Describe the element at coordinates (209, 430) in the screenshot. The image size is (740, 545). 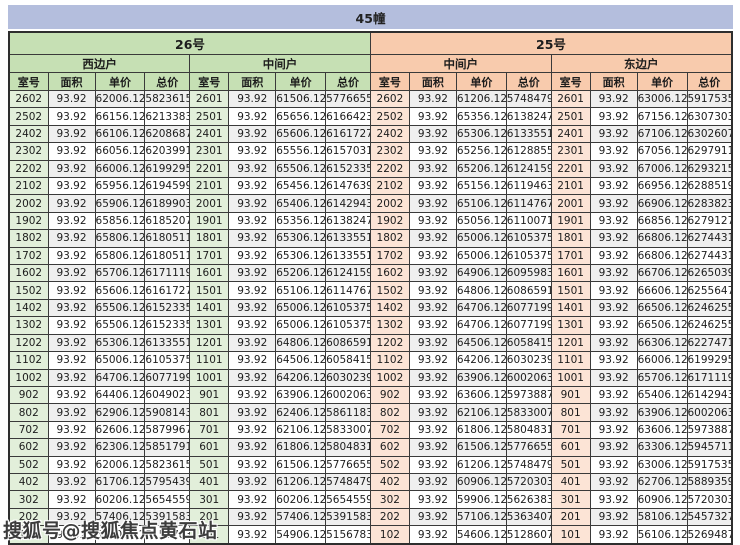
I see `room-cell: 701` at that location.